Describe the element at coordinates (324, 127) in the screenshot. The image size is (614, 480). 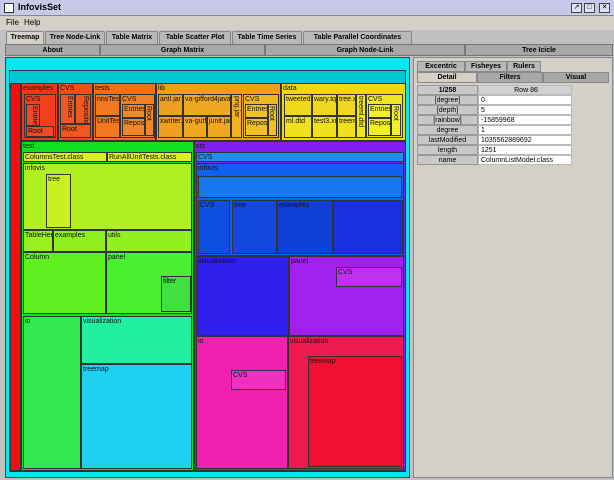
I see `treemap-node: test3.xml` at that location.